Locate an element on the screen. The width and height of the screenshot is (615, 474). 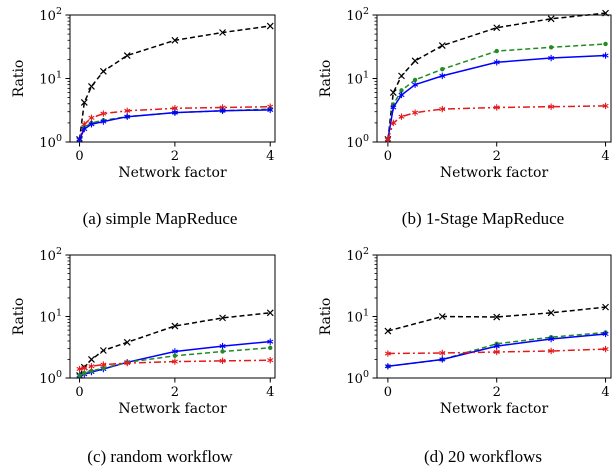
panel-caption: (b) 1-Stage MapReduce is located at coordinates (483, 218).